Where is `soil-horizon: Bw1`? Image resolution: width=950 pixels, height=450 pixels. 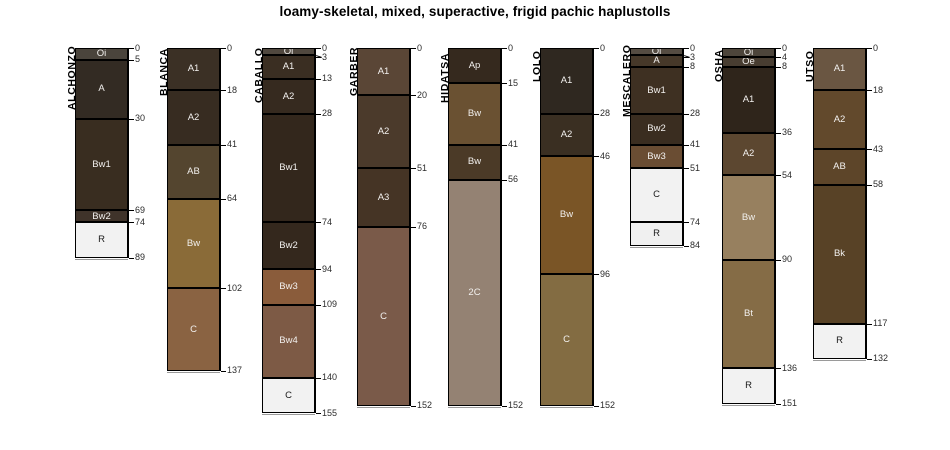 soil-horizon: Bw1 is located at coordinates (101, 164).